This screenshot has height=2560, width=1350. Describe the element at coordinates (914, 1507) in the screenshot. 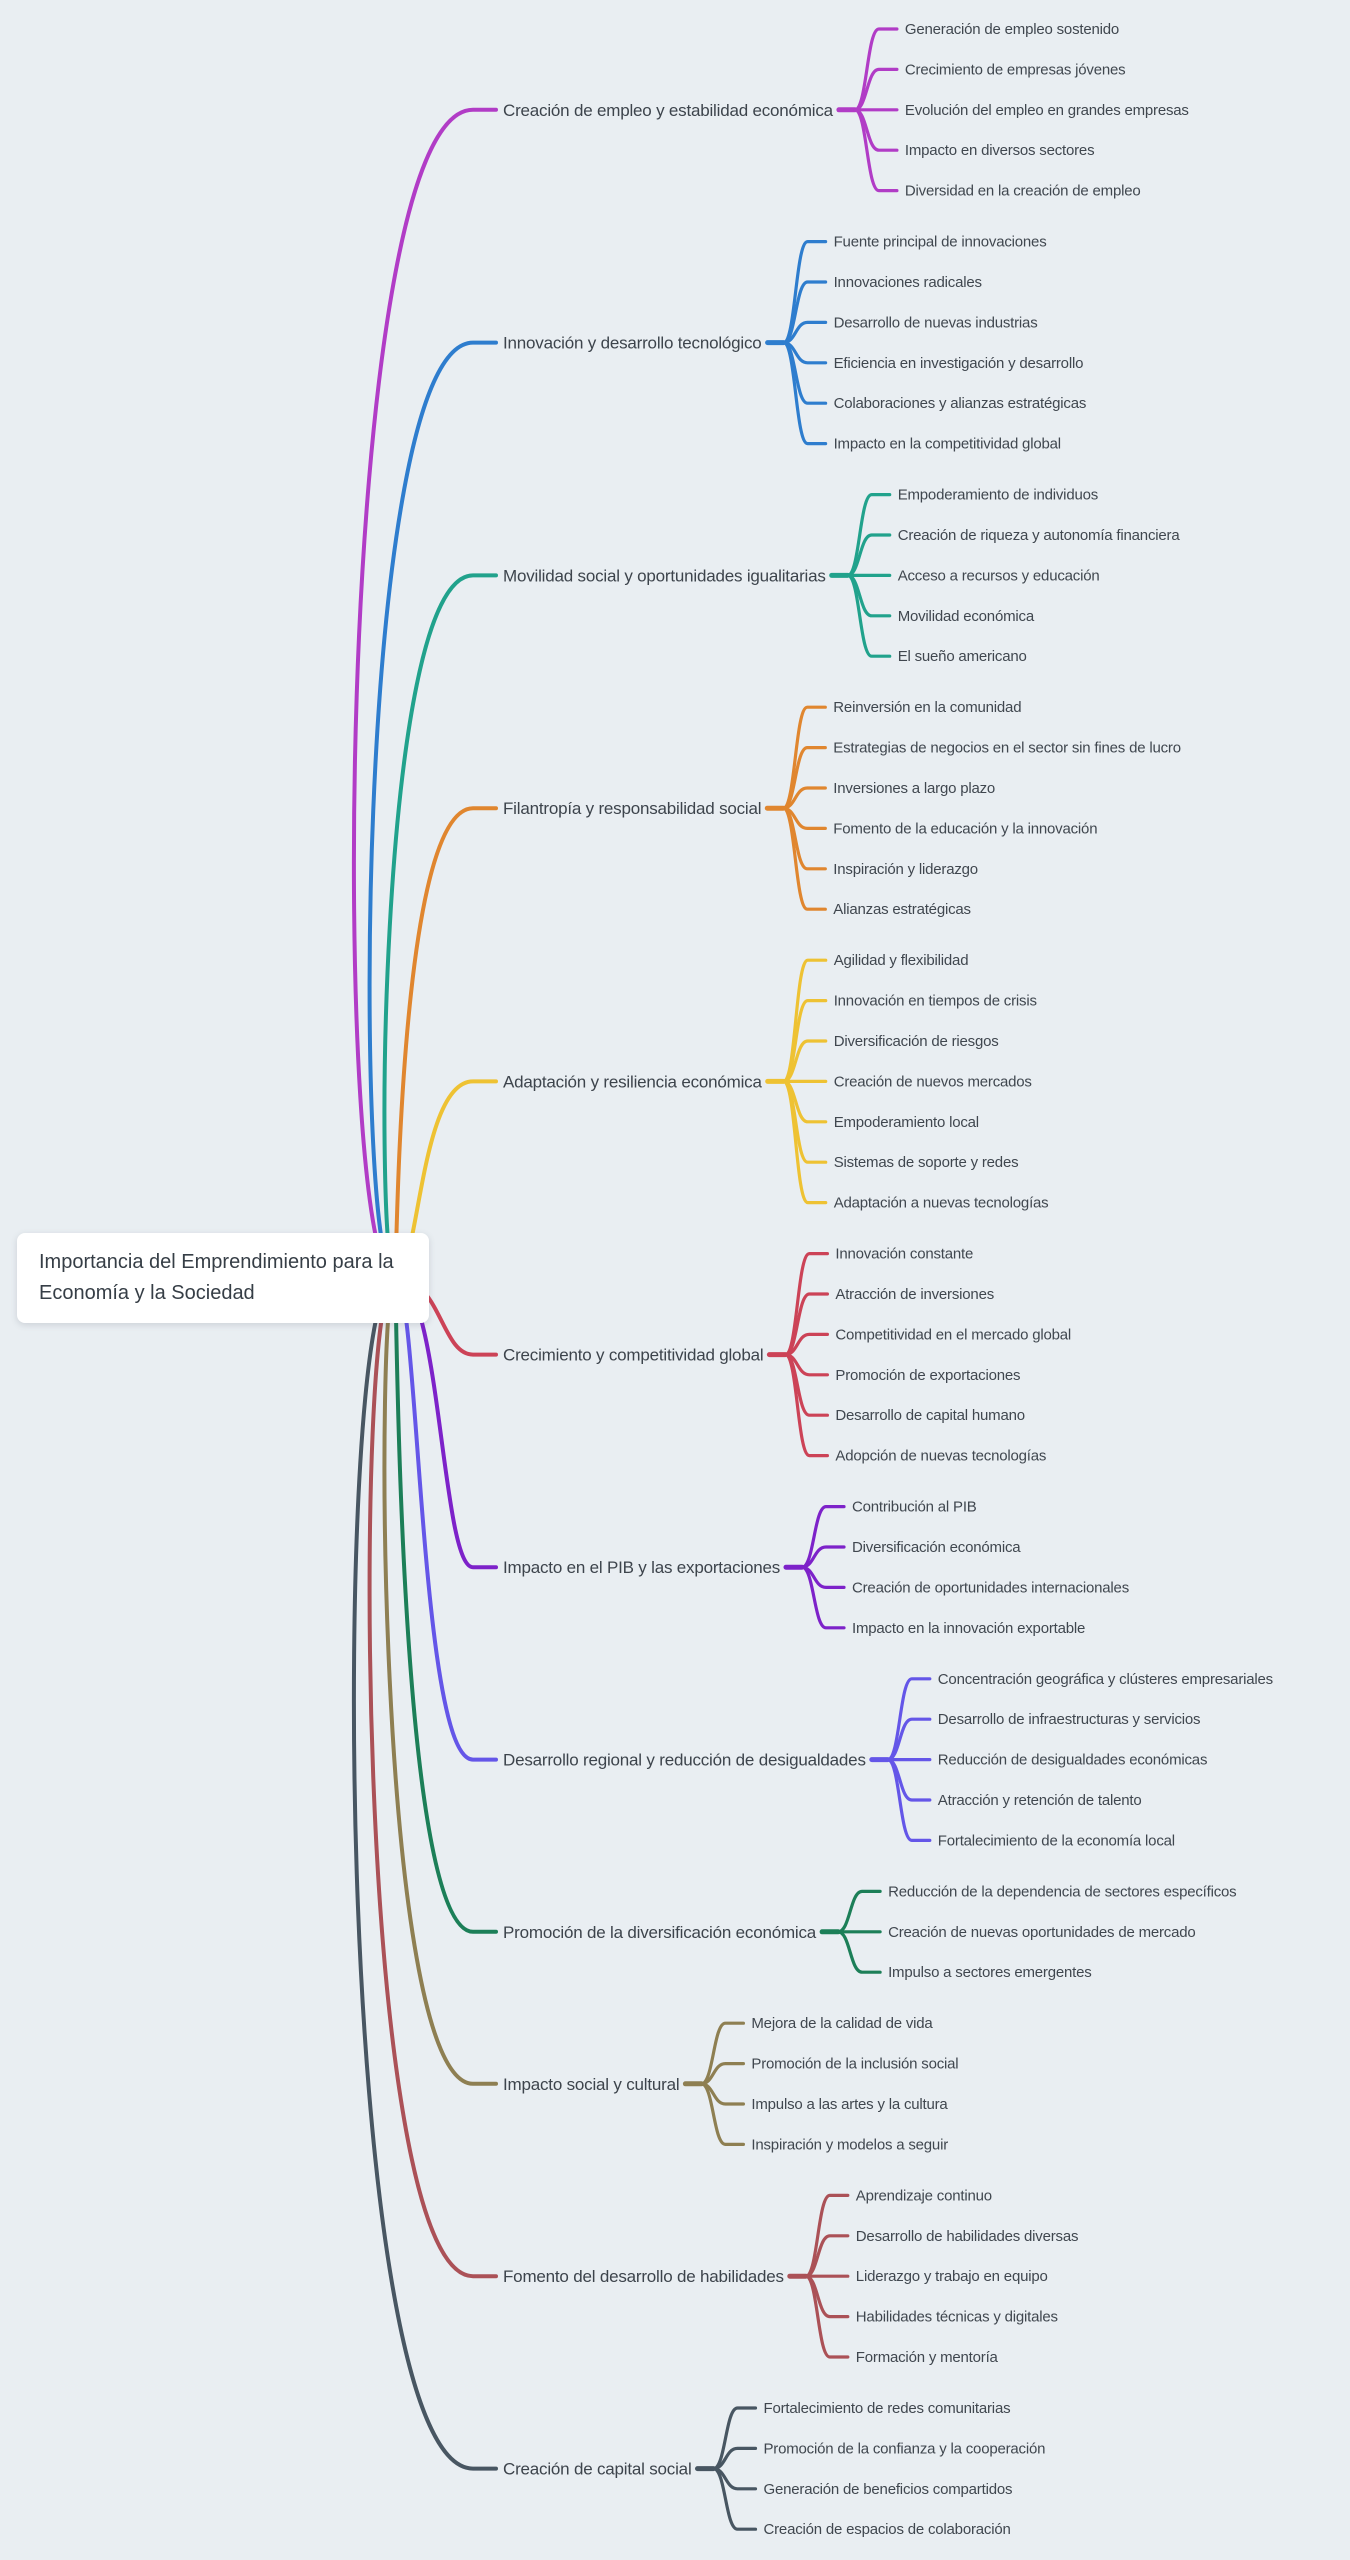

I see `child-label: Contribución al PIB` at that location.